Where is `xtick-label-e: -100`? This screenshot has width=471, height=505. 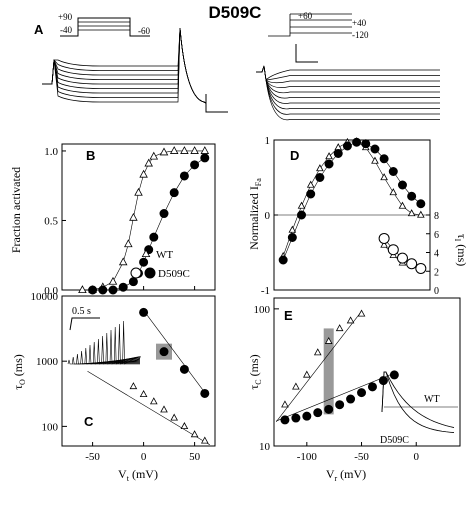 xtick-label-e: -100 is located at coordinates (307, 457).